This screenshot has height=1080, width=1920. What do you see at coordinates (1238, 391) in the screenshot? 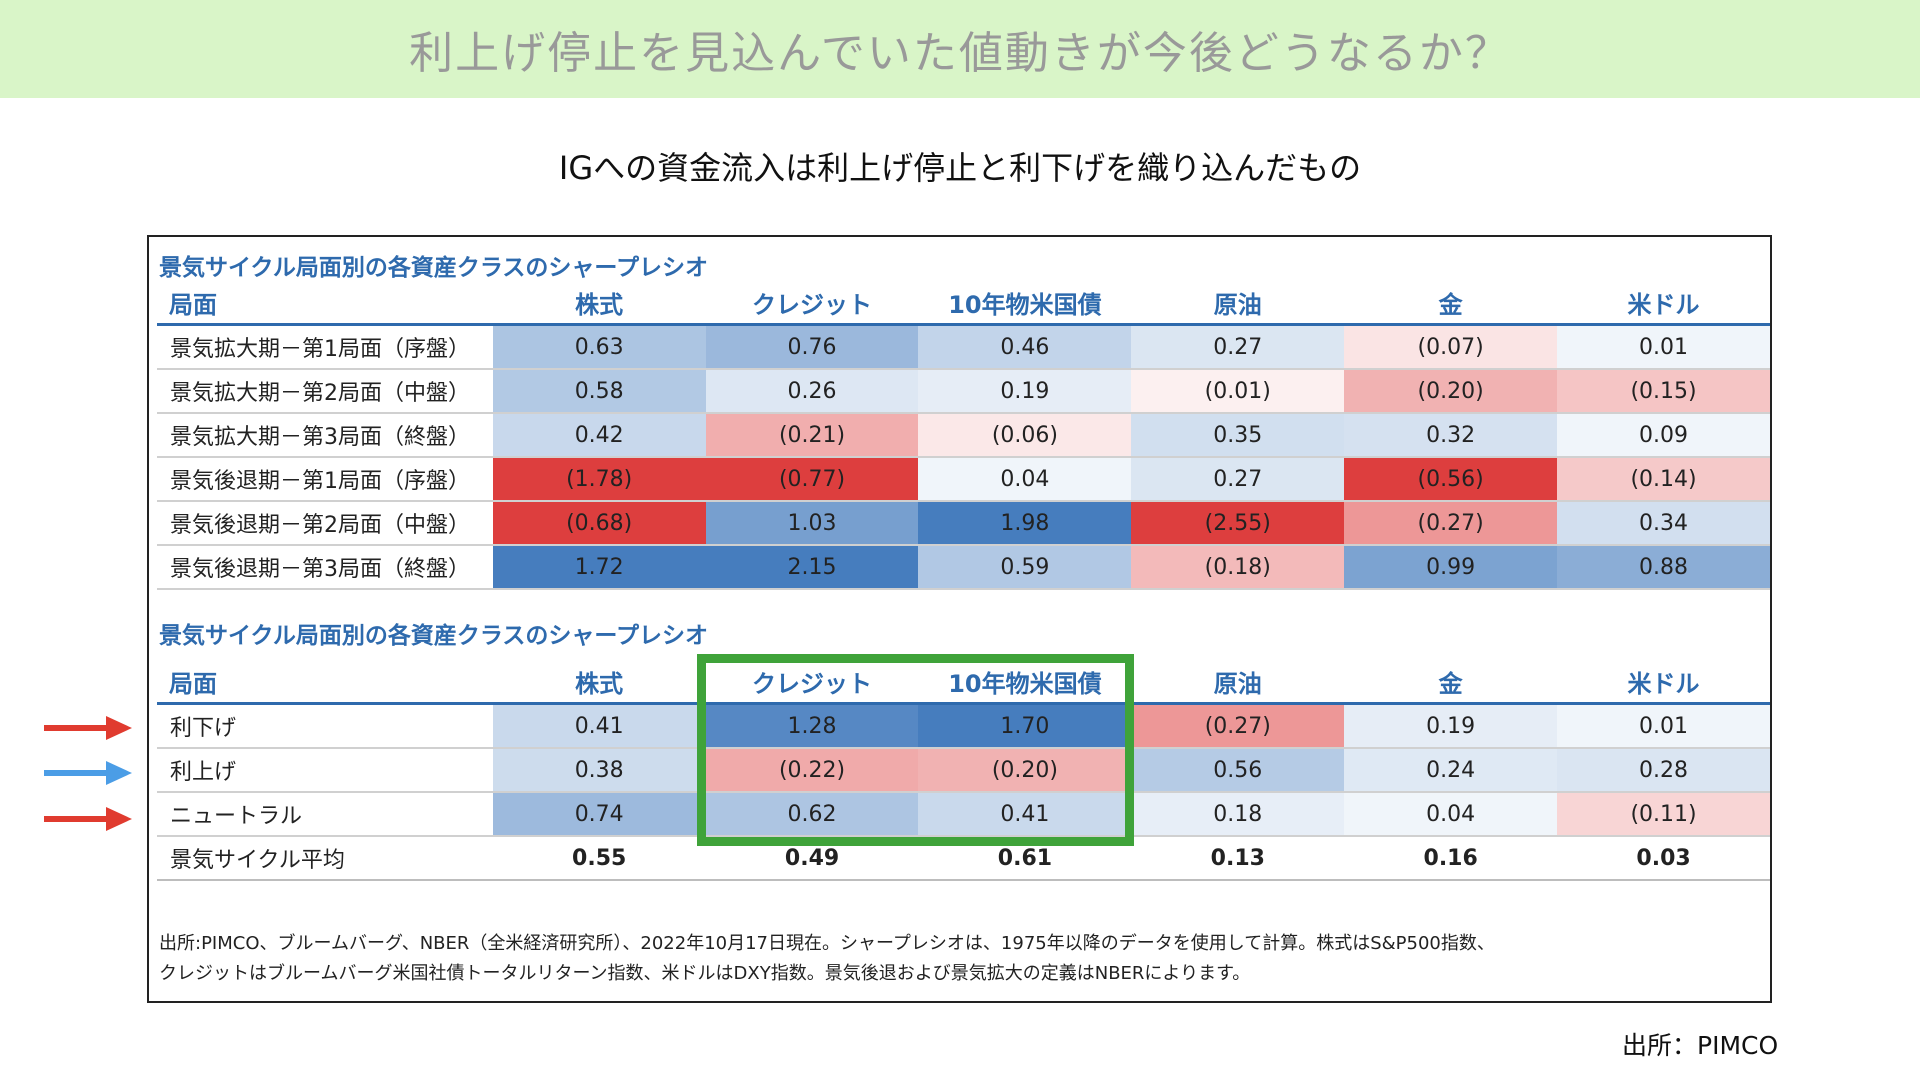
I see `value-cell: (0.01)` at bounding box center [1238, 391].